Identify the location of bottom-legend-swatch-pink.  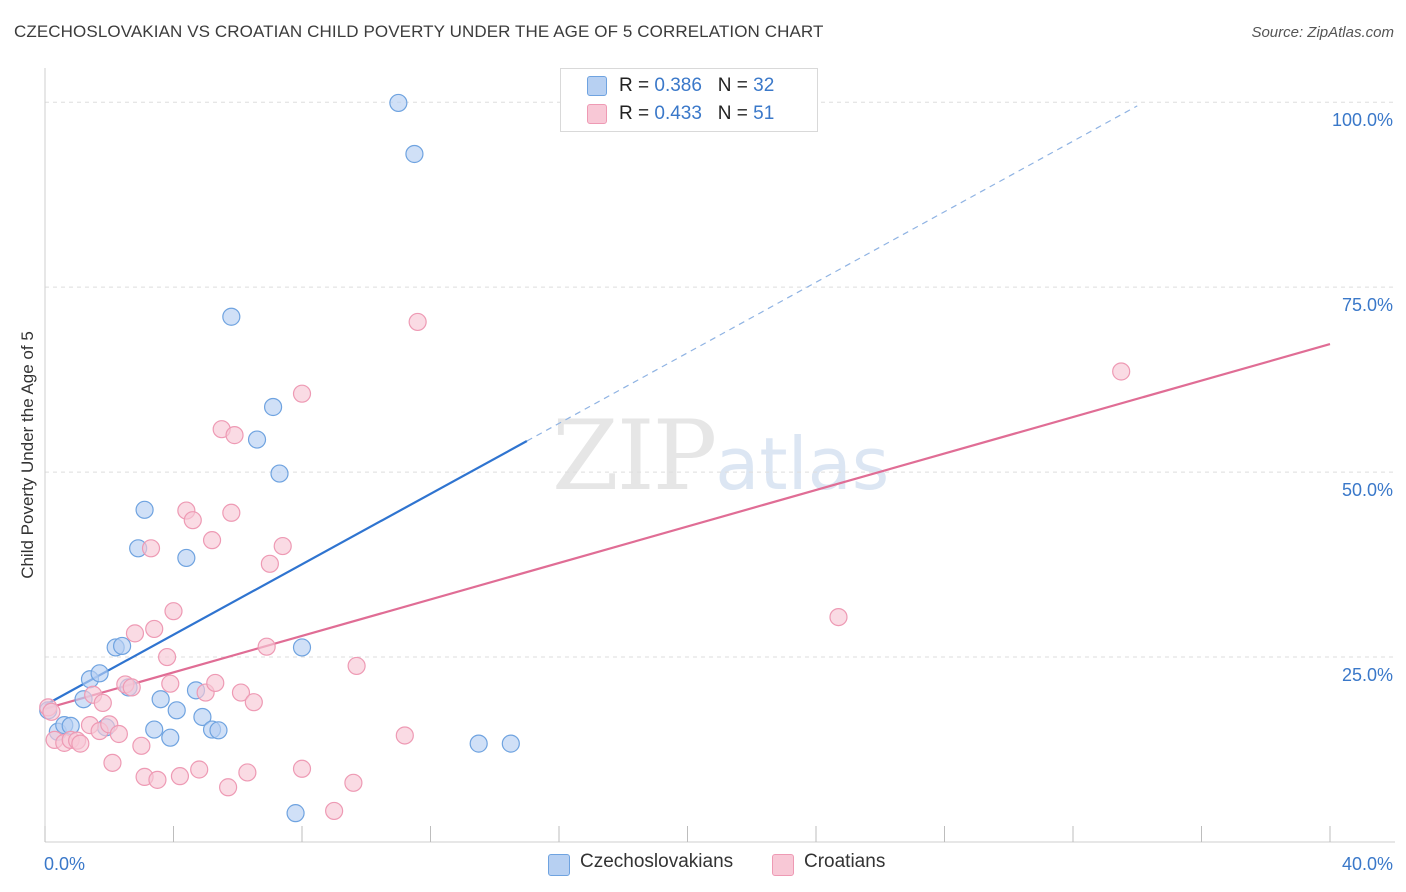
(783, 865).